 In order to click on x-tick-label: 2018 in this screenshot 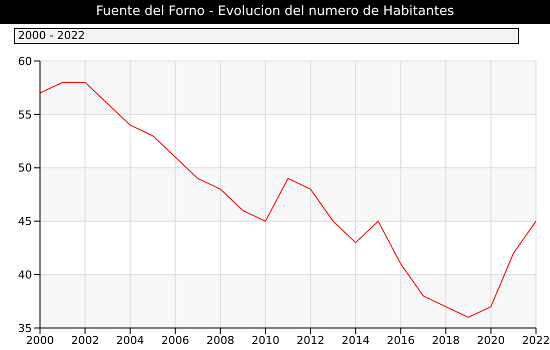, I will do `click(446, 340)`.